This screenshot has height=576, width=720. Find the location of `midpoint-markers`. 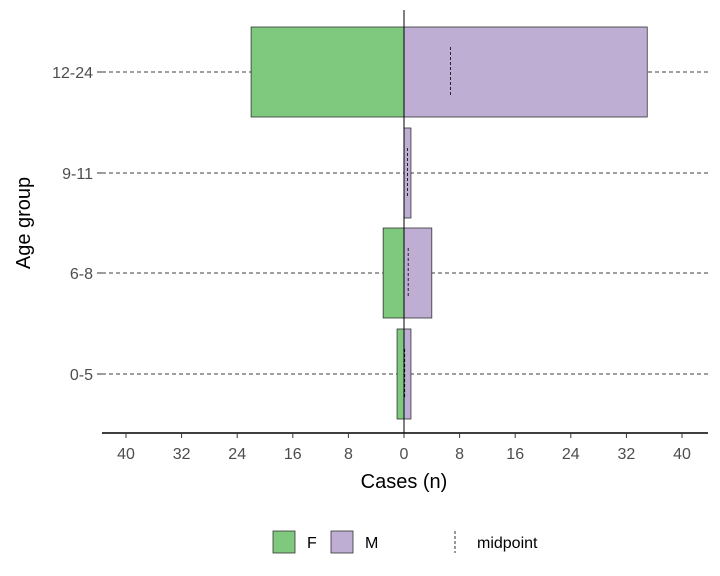

midpoint-markers is located at coordinates (427, 223).